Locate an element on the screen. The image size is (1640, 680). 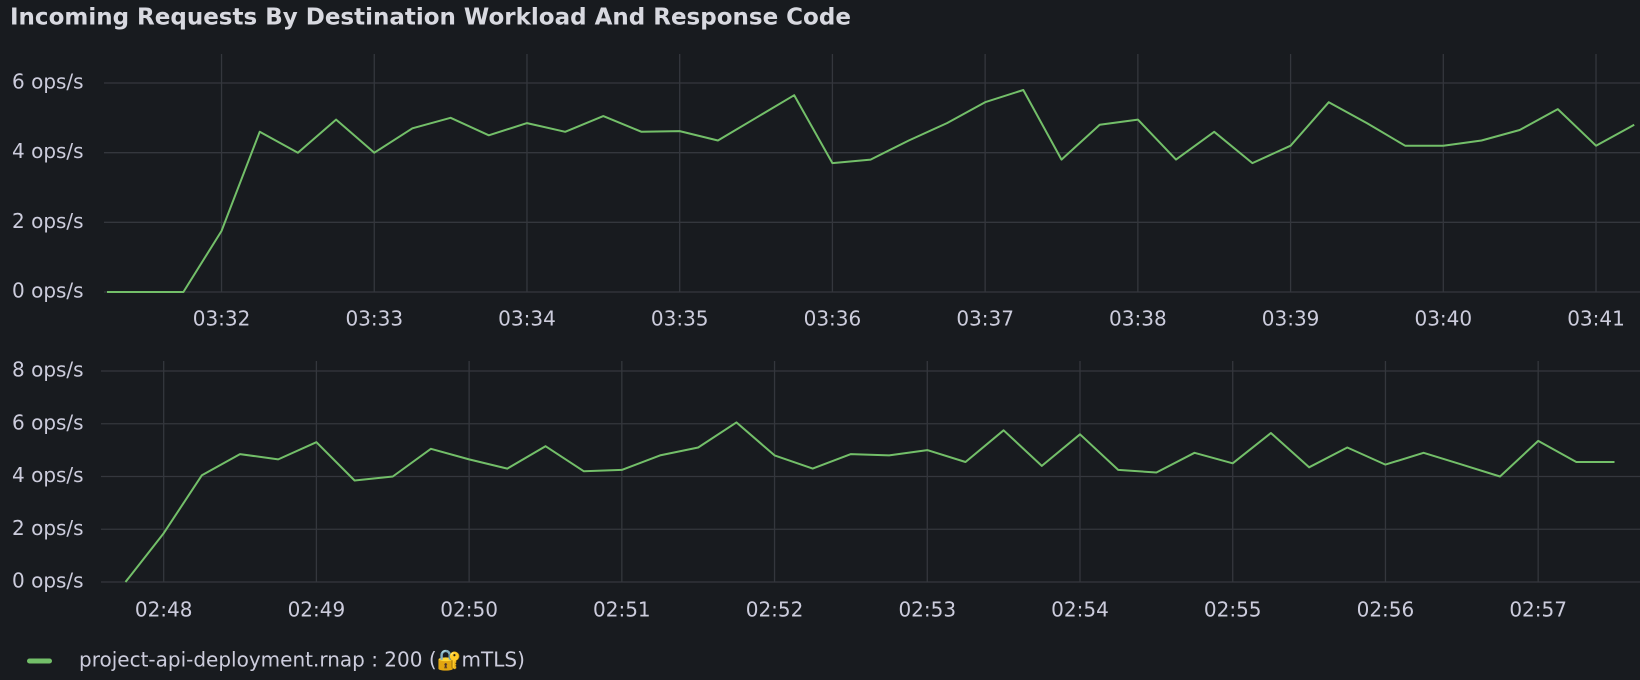
x-tick-label: 03:39 is located at coordinates (1291, 319).